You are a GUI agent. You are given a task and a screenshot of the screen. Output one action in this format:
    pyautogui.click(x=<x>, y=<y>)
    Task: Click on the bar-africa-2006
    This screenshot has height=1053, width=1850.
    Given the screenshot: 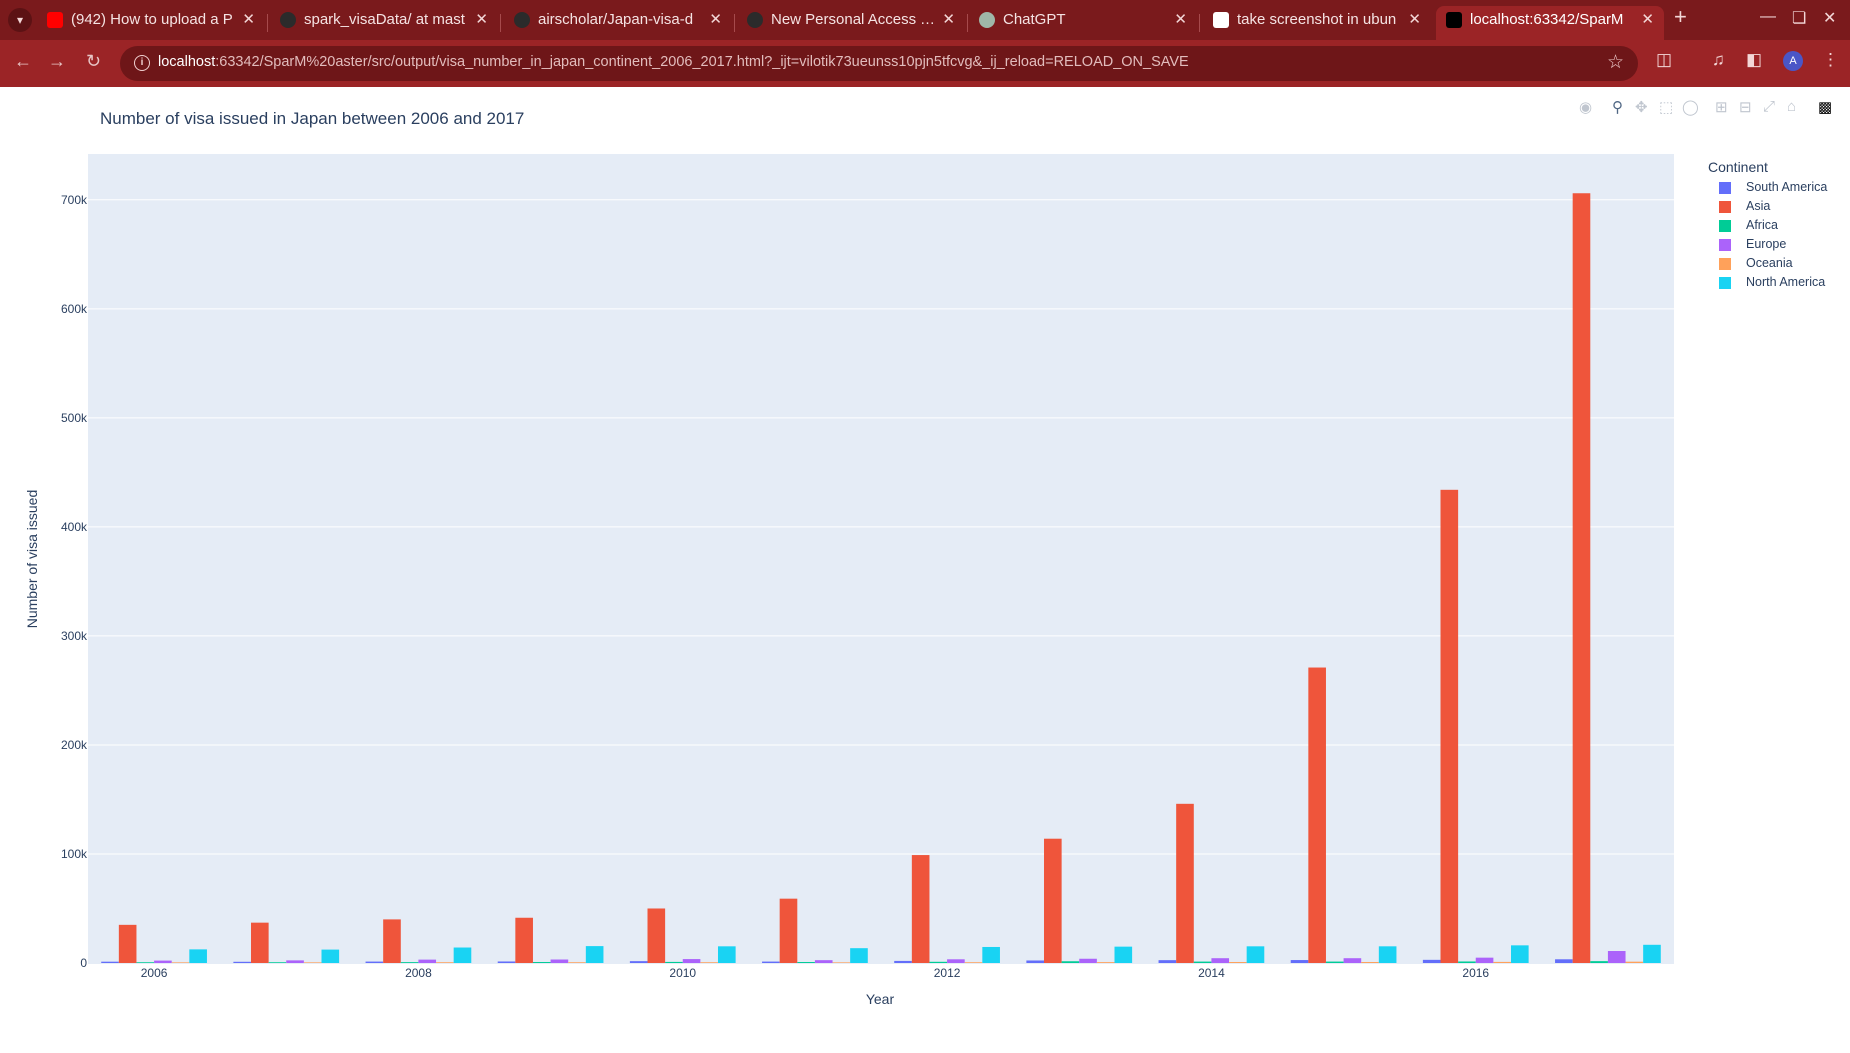 What is the action you would take?
    pyautogui.click(x=145, y=962)
    